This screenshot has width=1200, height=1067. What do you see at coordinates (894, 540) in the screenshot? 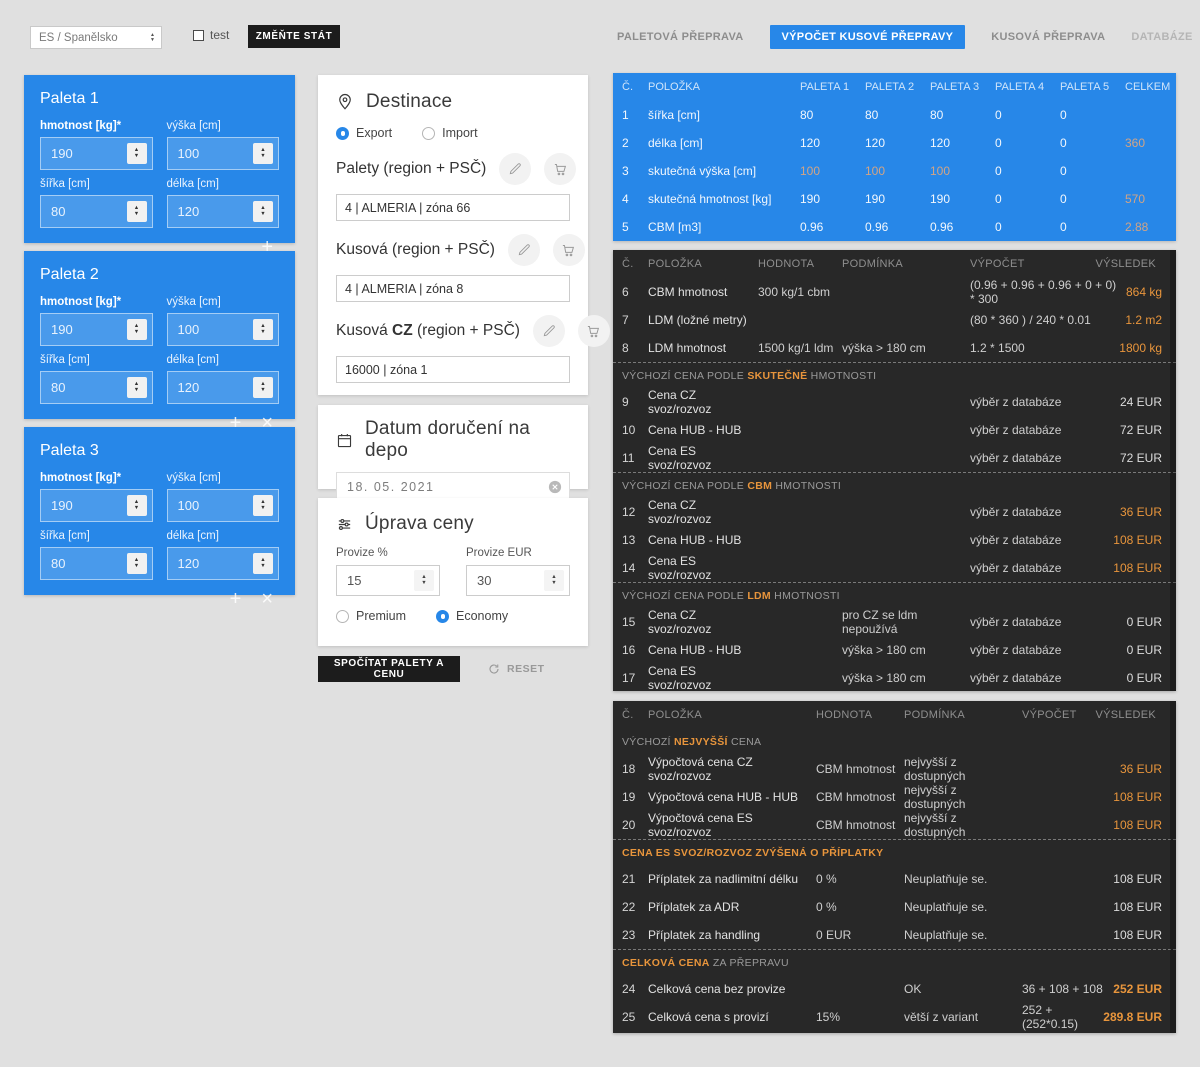
I see `table-row: 13 Cena HUB - HUB výběr z databáze 108 EUR` at bounding box center [894, 540].